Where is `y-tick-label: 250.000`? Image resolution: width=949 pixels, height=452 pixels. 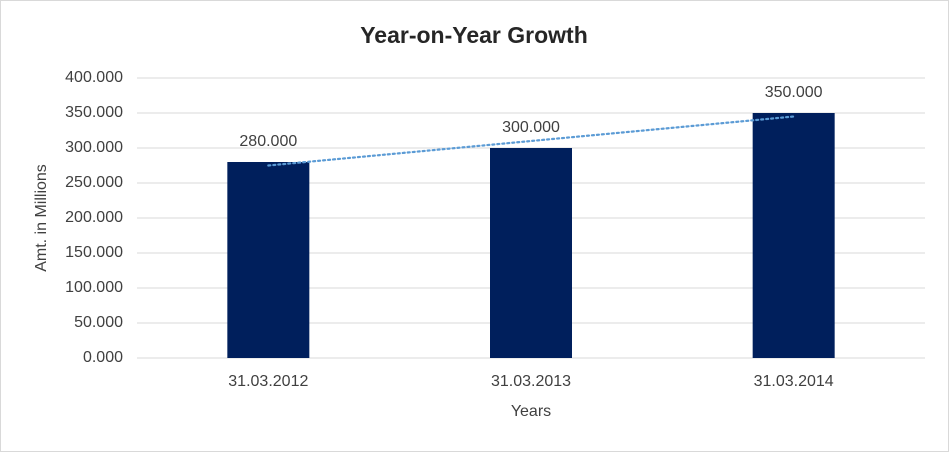 y-tick-label: 250.000 is located at coordinates (94, 182).